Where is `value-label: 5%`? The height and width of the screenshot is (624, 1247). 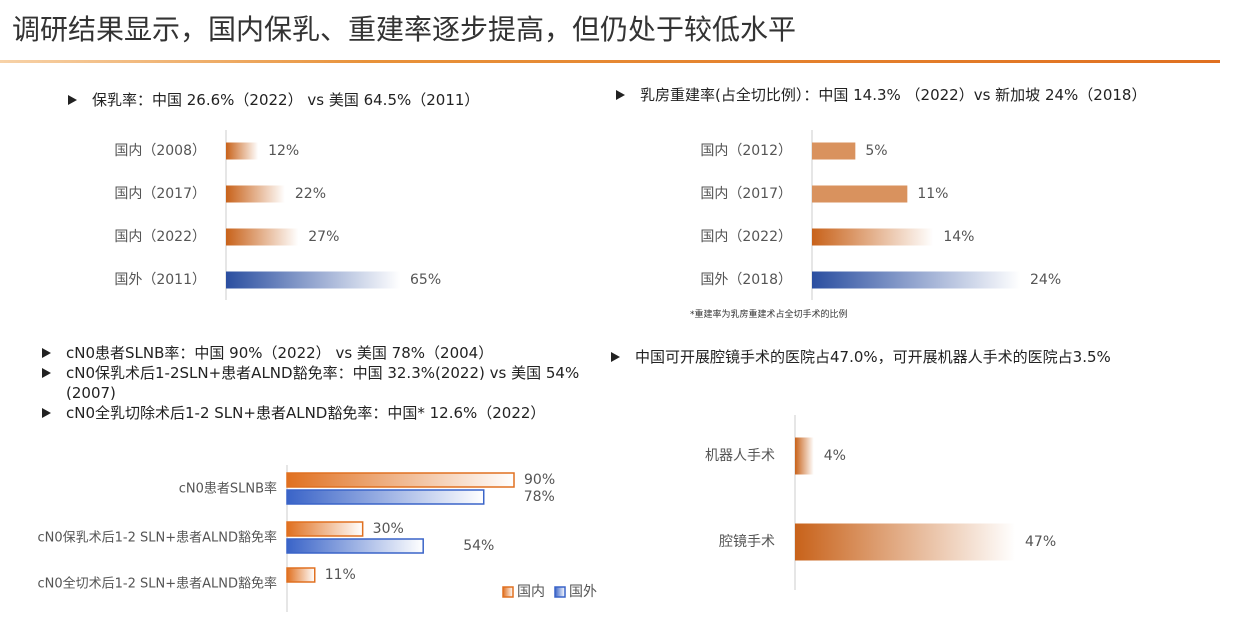 value-label: 5% is located at coordinates (876, 151).